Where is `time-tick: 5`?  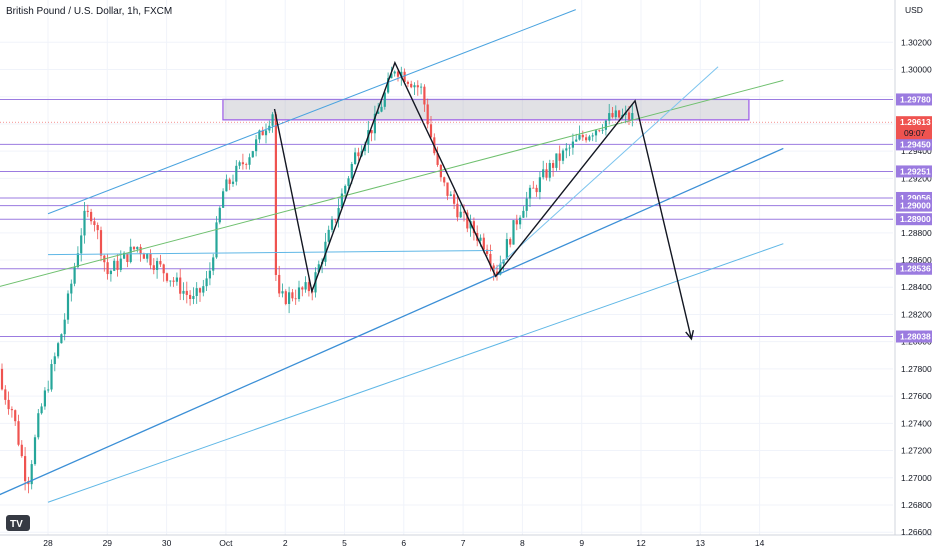 time-tick: 5 is located at coordinates (344, 543).